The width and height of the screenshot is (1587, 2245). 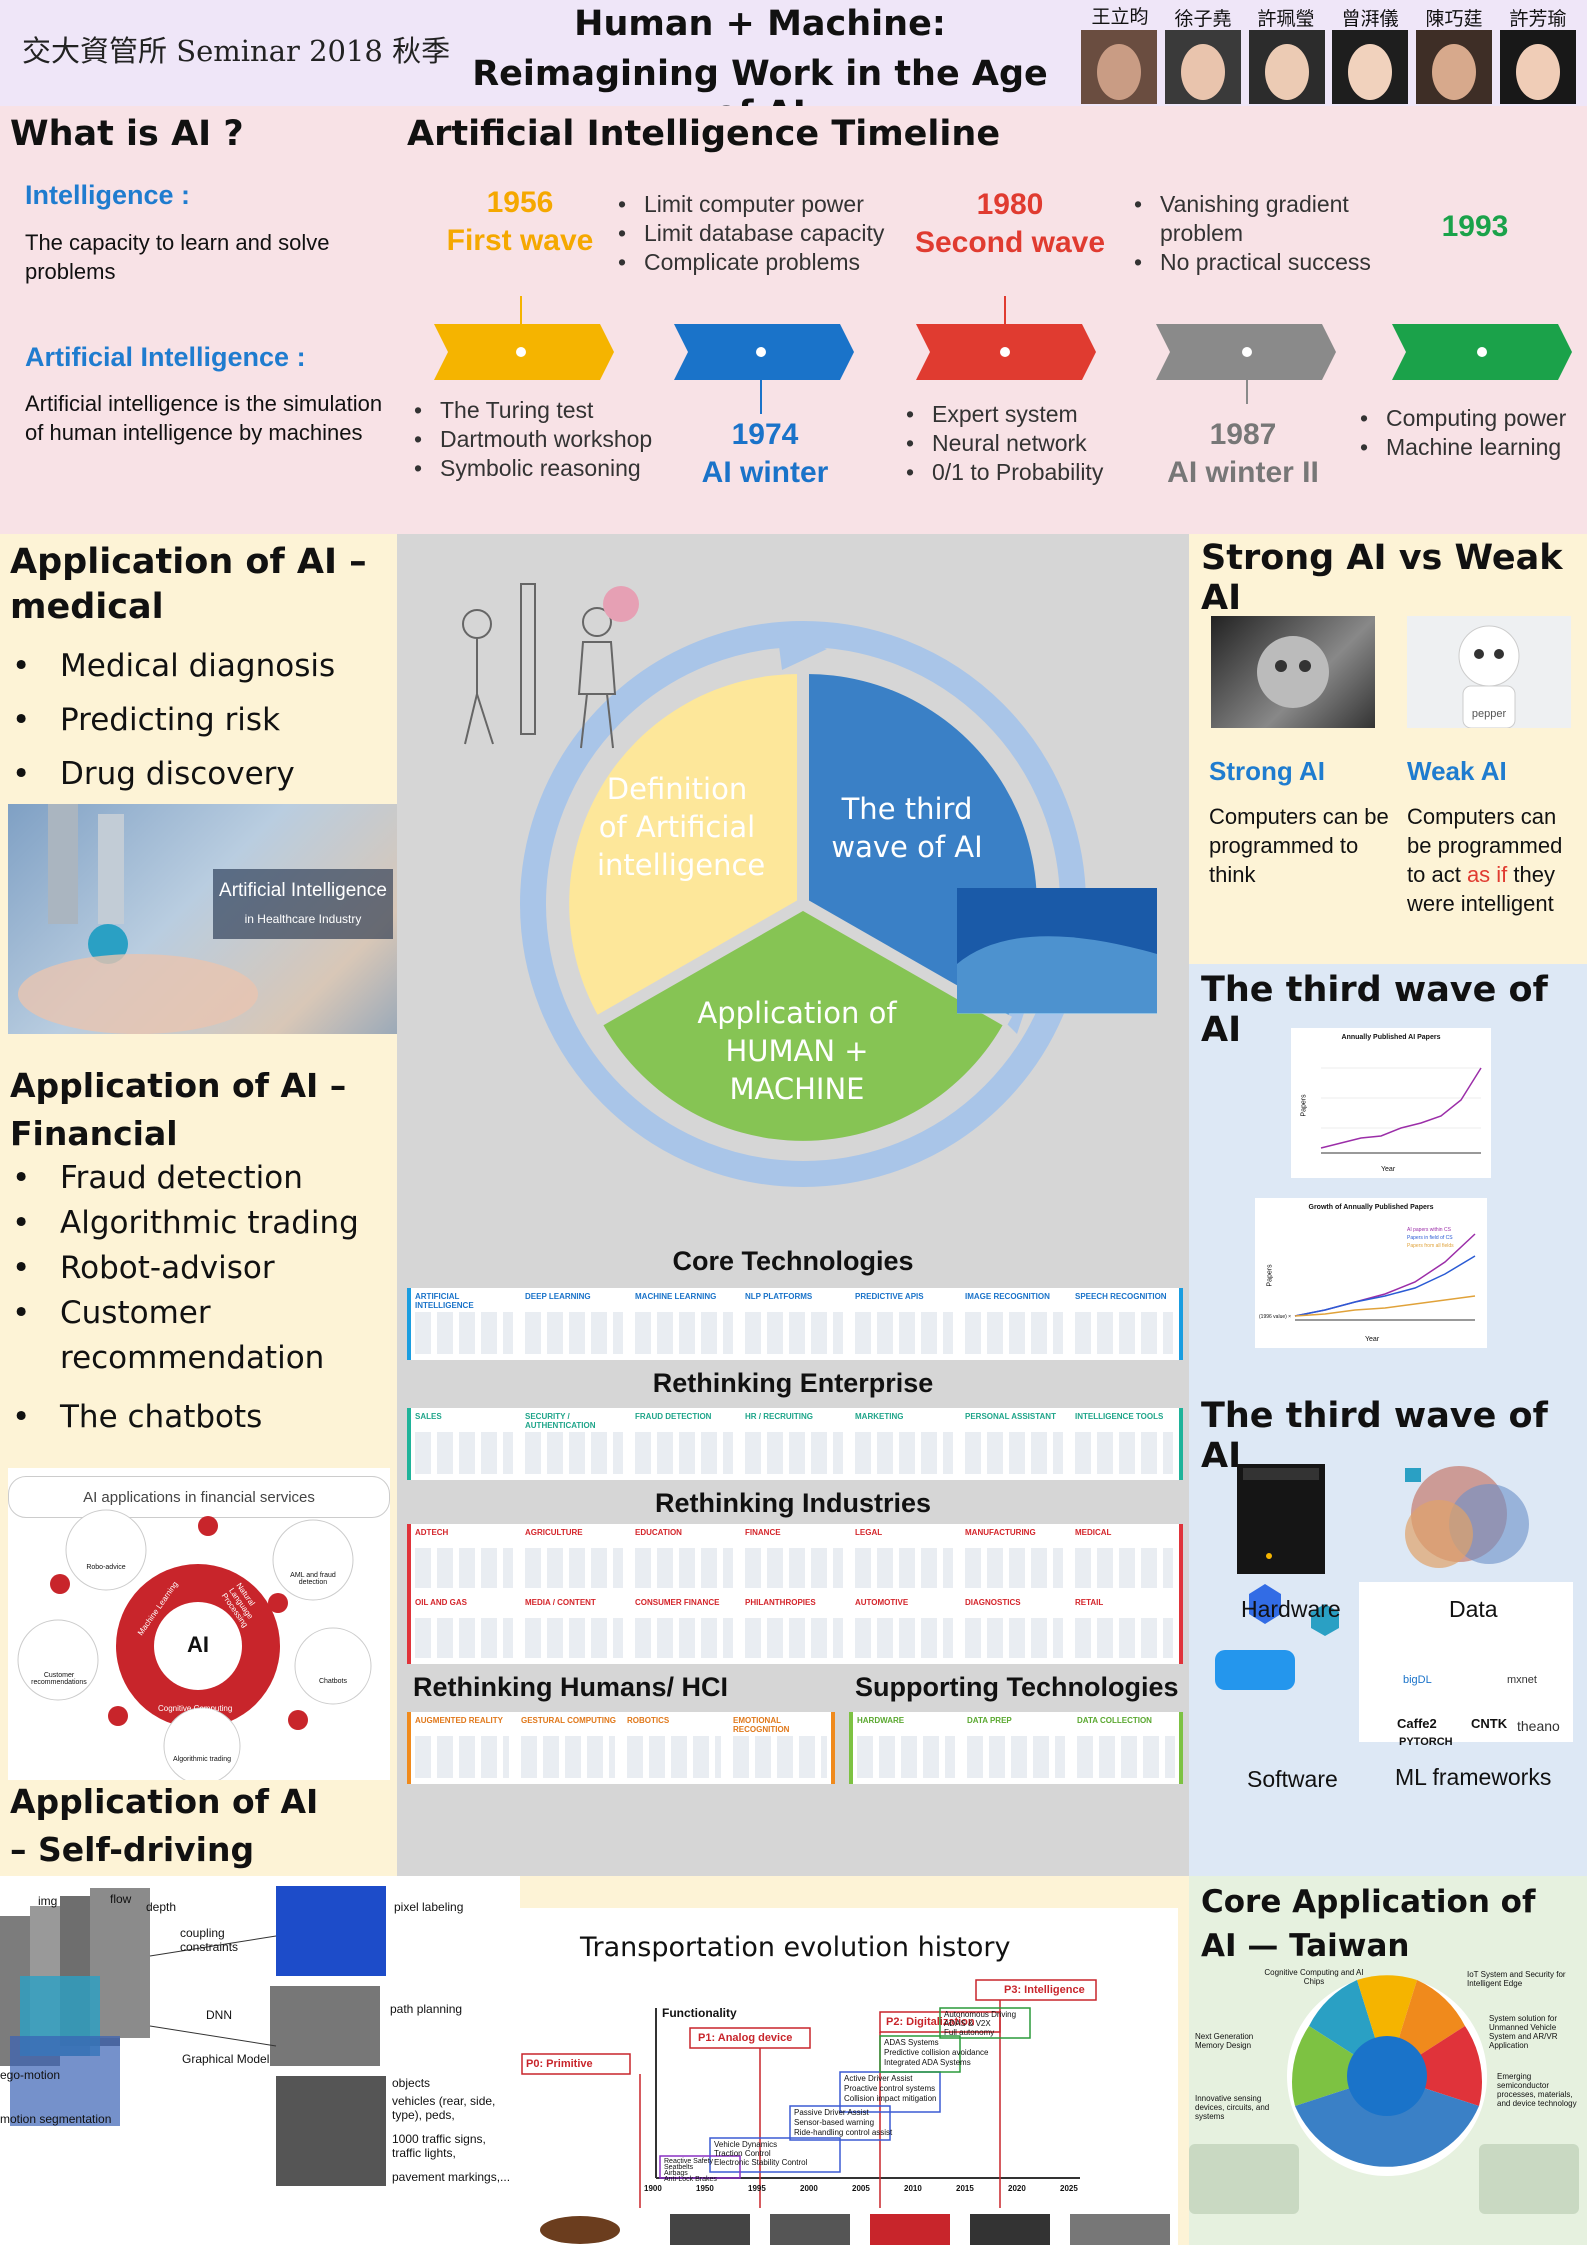 I want to click on cycle-definition: Definition of Artificial intelligence, so click(x=681, y=827).